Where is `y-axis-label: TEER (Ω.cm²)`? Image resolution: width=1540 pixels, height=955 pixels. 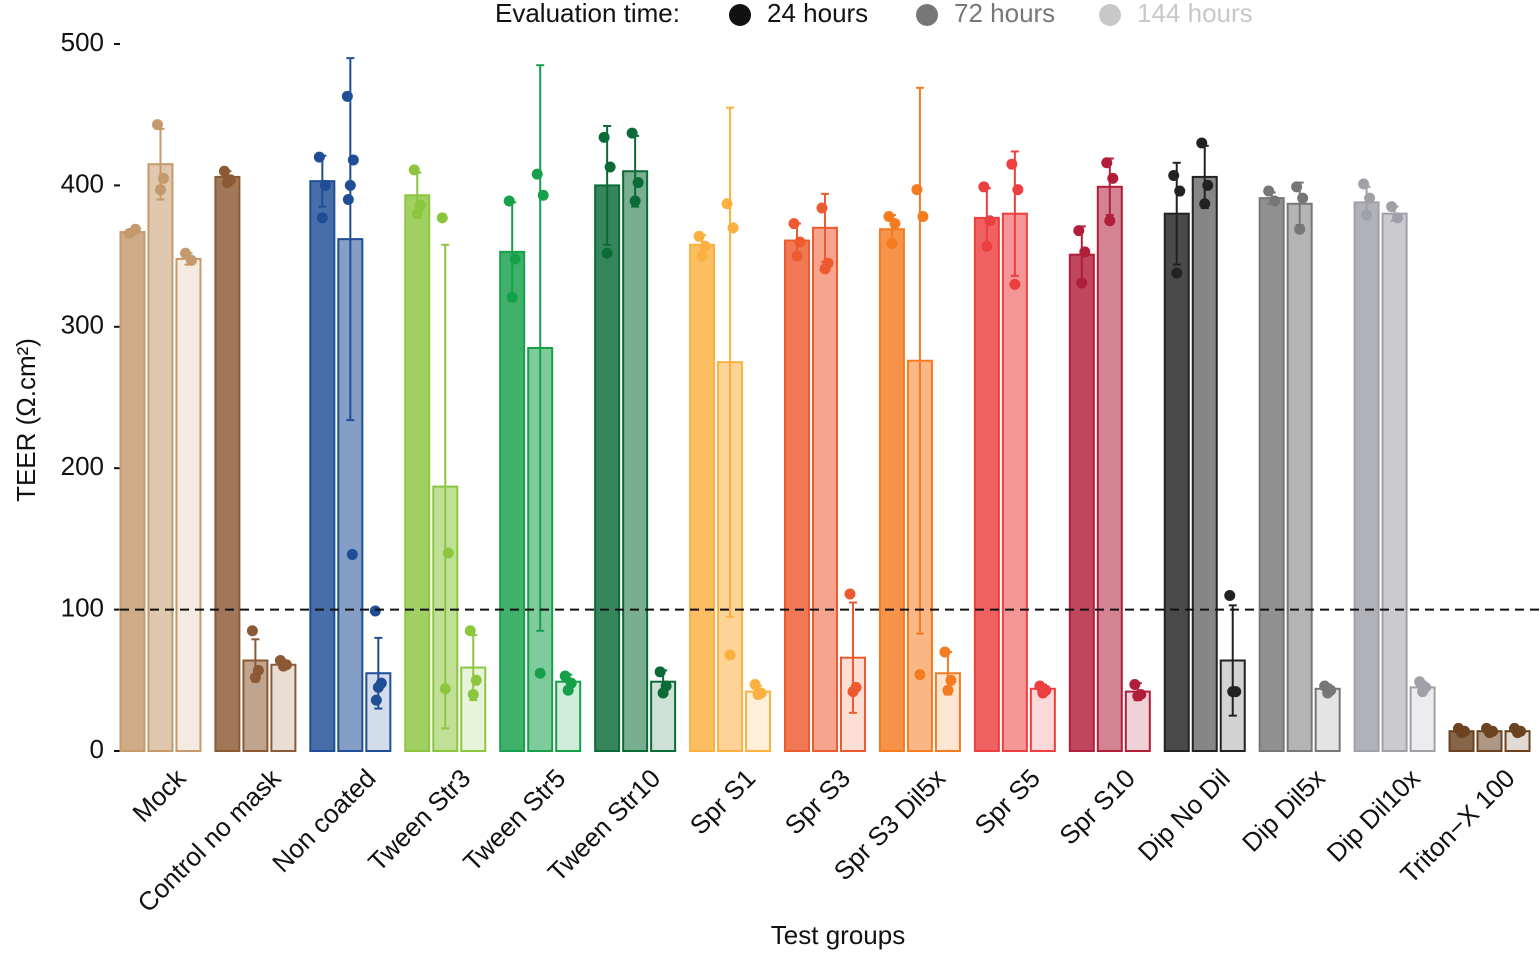 y-axis-label: TEER (Ω.cm²) is located at coordinates (26, 420).